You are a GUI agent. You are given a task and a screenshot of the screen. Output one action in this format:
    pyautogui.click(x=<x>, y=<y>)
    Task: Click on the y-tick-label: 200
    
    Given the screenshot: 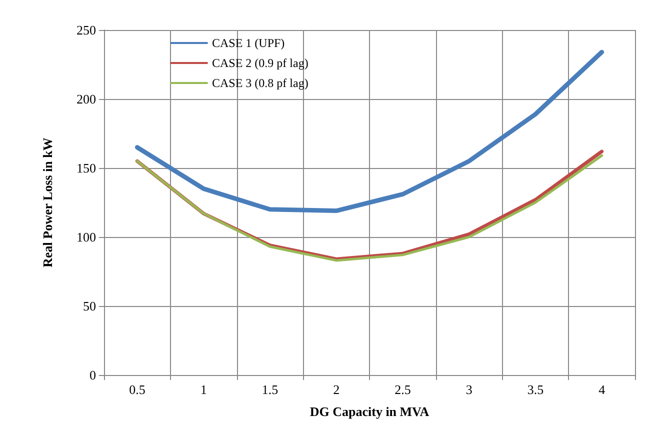 What is the action you would take?
    pyautogui.click(x=86, y=99)
    